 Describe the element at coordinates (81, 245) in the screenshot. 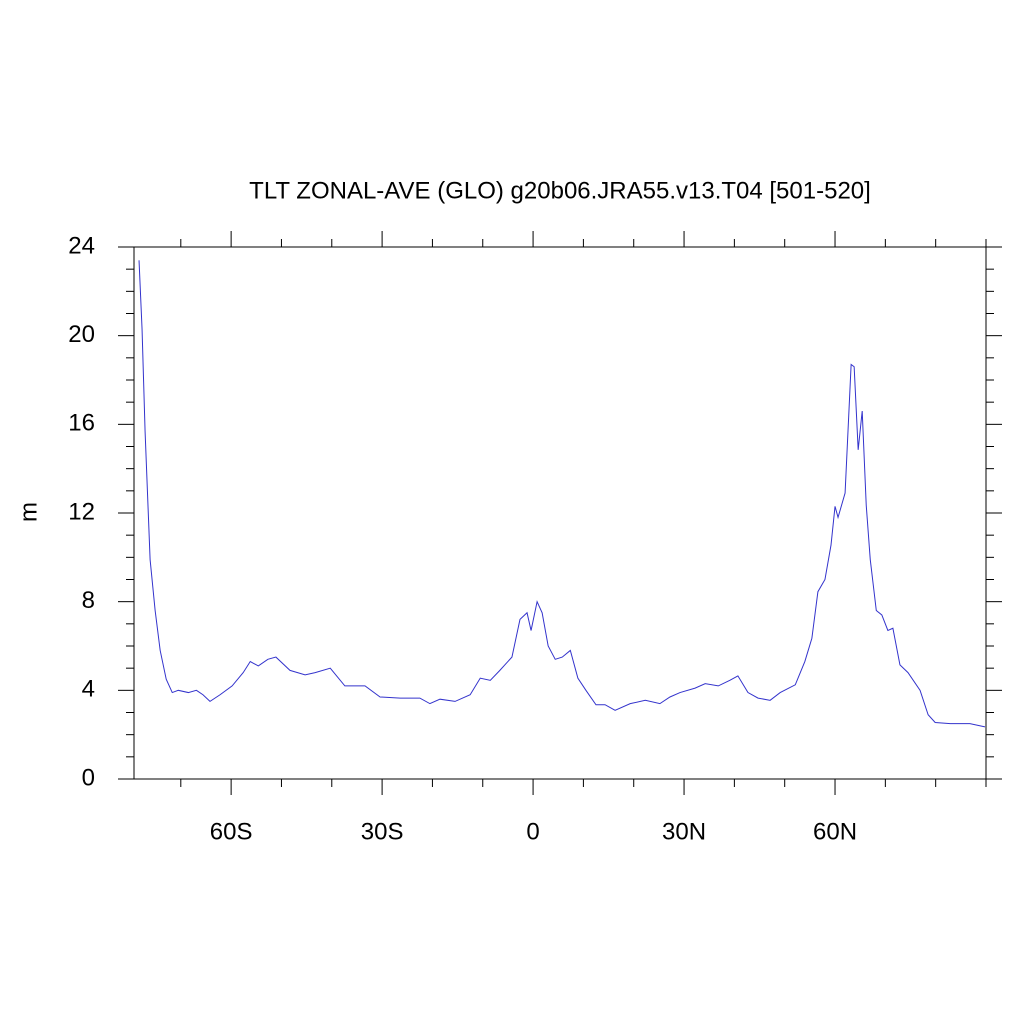

I see `y-tick-label: 24` at that location.